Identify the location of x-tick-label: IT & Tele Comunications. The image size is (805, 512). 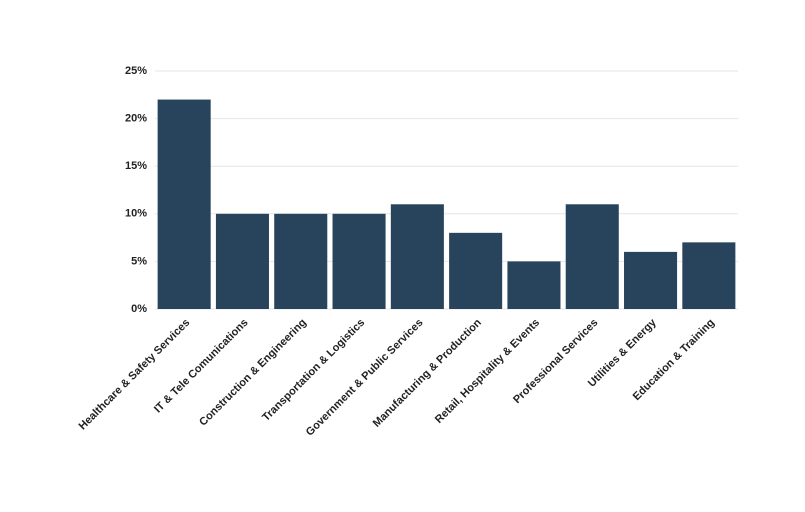
(201, 366).